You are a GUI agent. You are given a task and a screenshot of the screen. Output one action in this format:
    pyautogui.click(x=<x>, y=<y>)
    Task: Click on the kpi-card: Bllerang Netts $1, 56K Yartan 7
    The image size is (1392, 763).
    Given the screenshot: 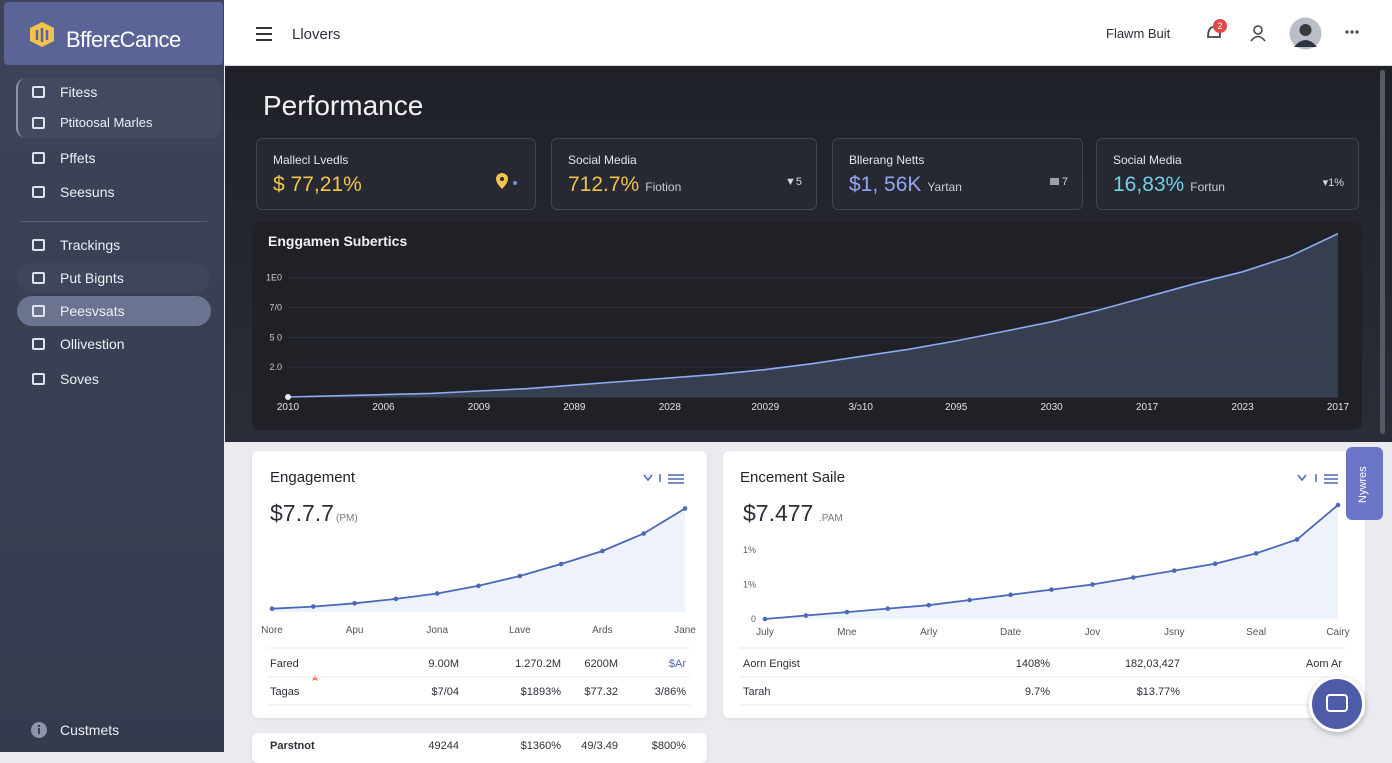 What is the action you would take?
    pyautogui.click(x=957, y=174)
    